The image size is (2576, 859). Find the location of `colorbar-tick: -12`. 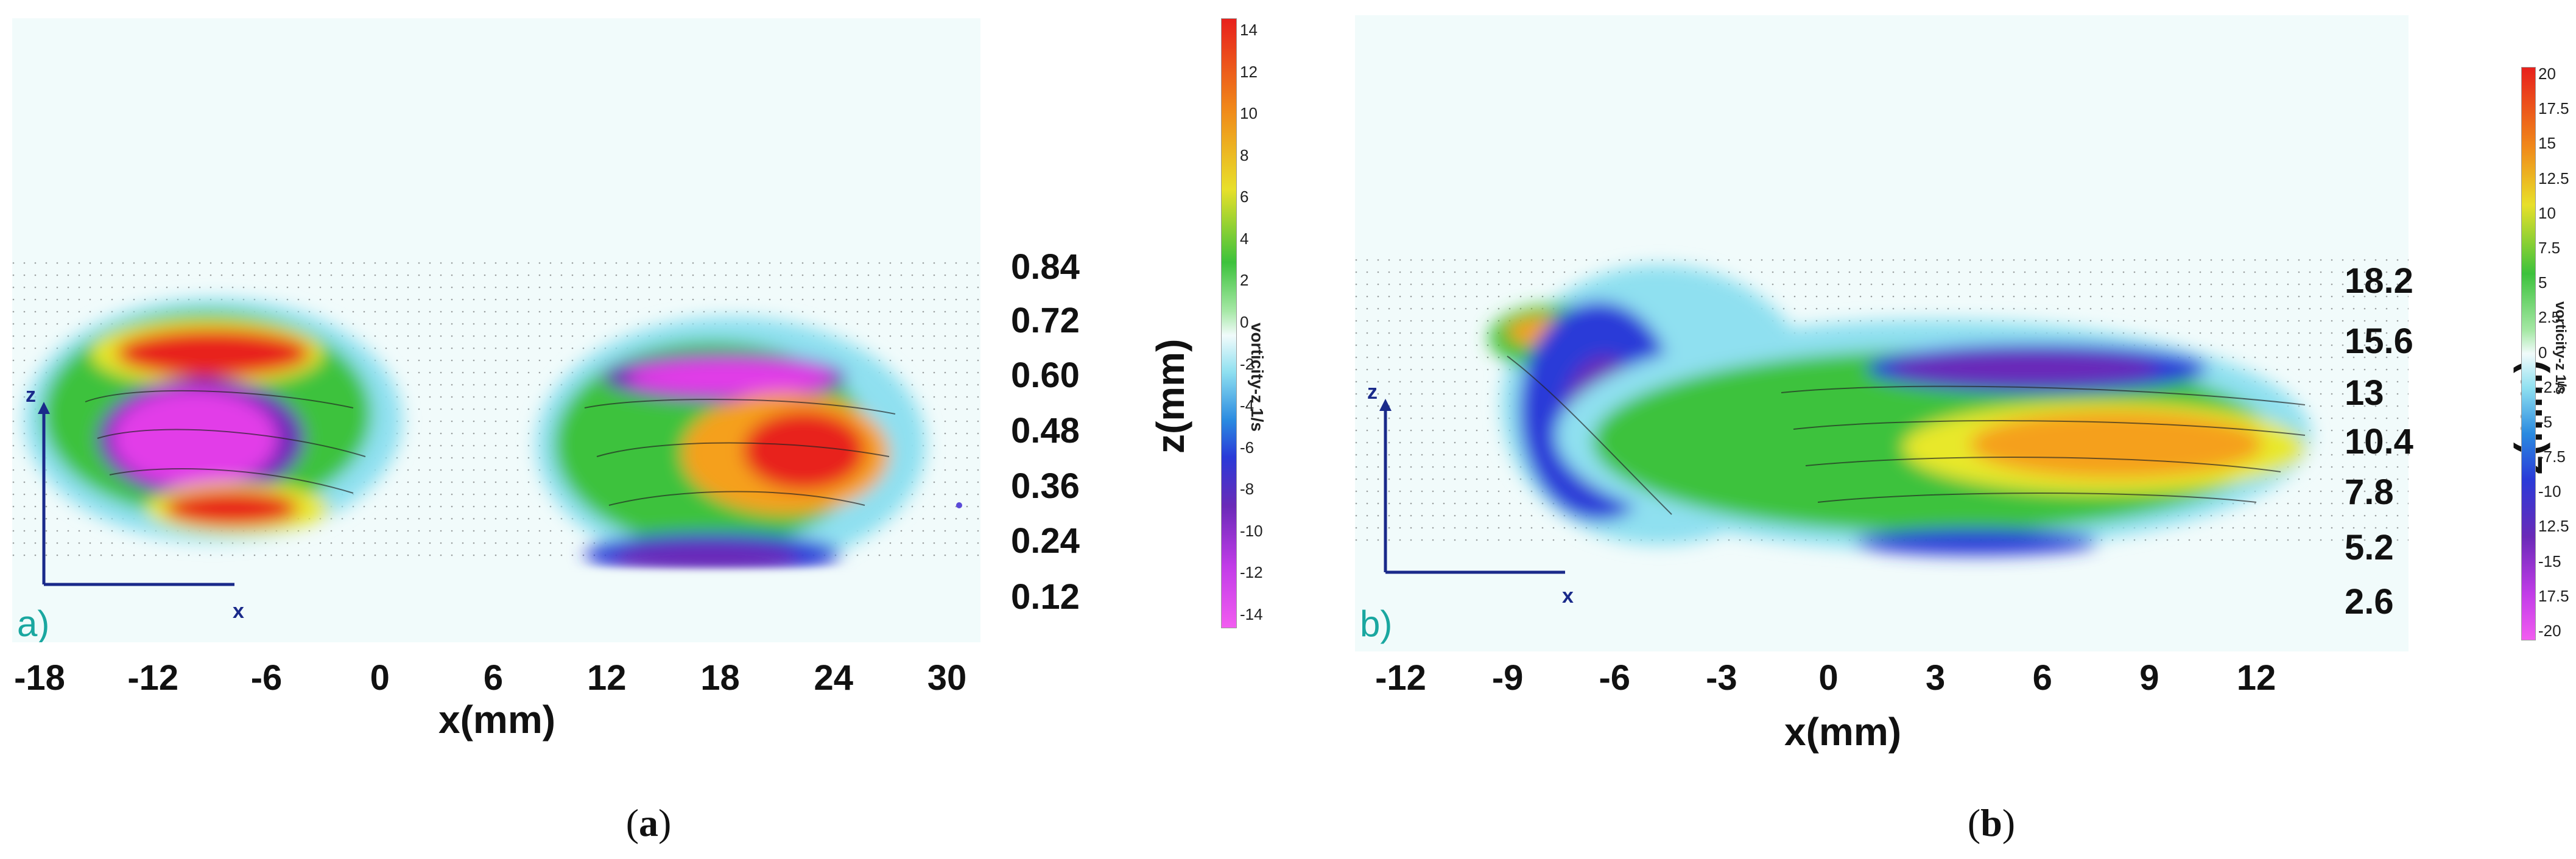

colorbar-tick: -12 is located at coordinates (1251, 572).